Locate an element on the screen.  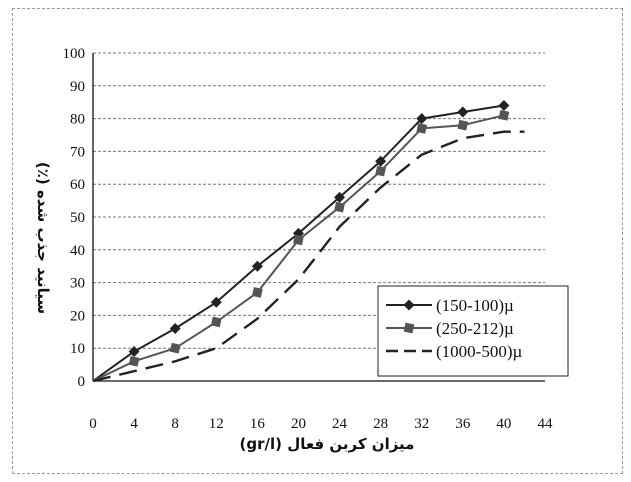
y-tick-label: 100 is located at coordinates (74, 54).